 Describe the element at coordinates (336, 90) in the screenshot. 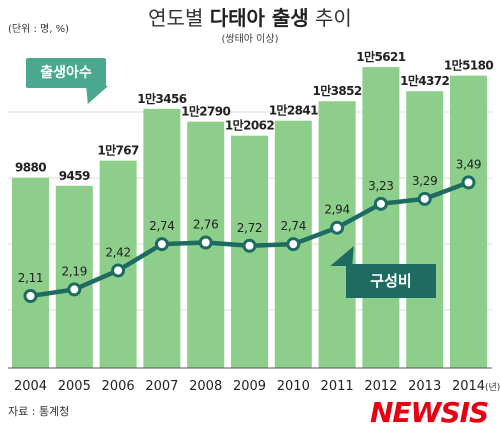

I see `bar-value-label: 1만3852` at that location.